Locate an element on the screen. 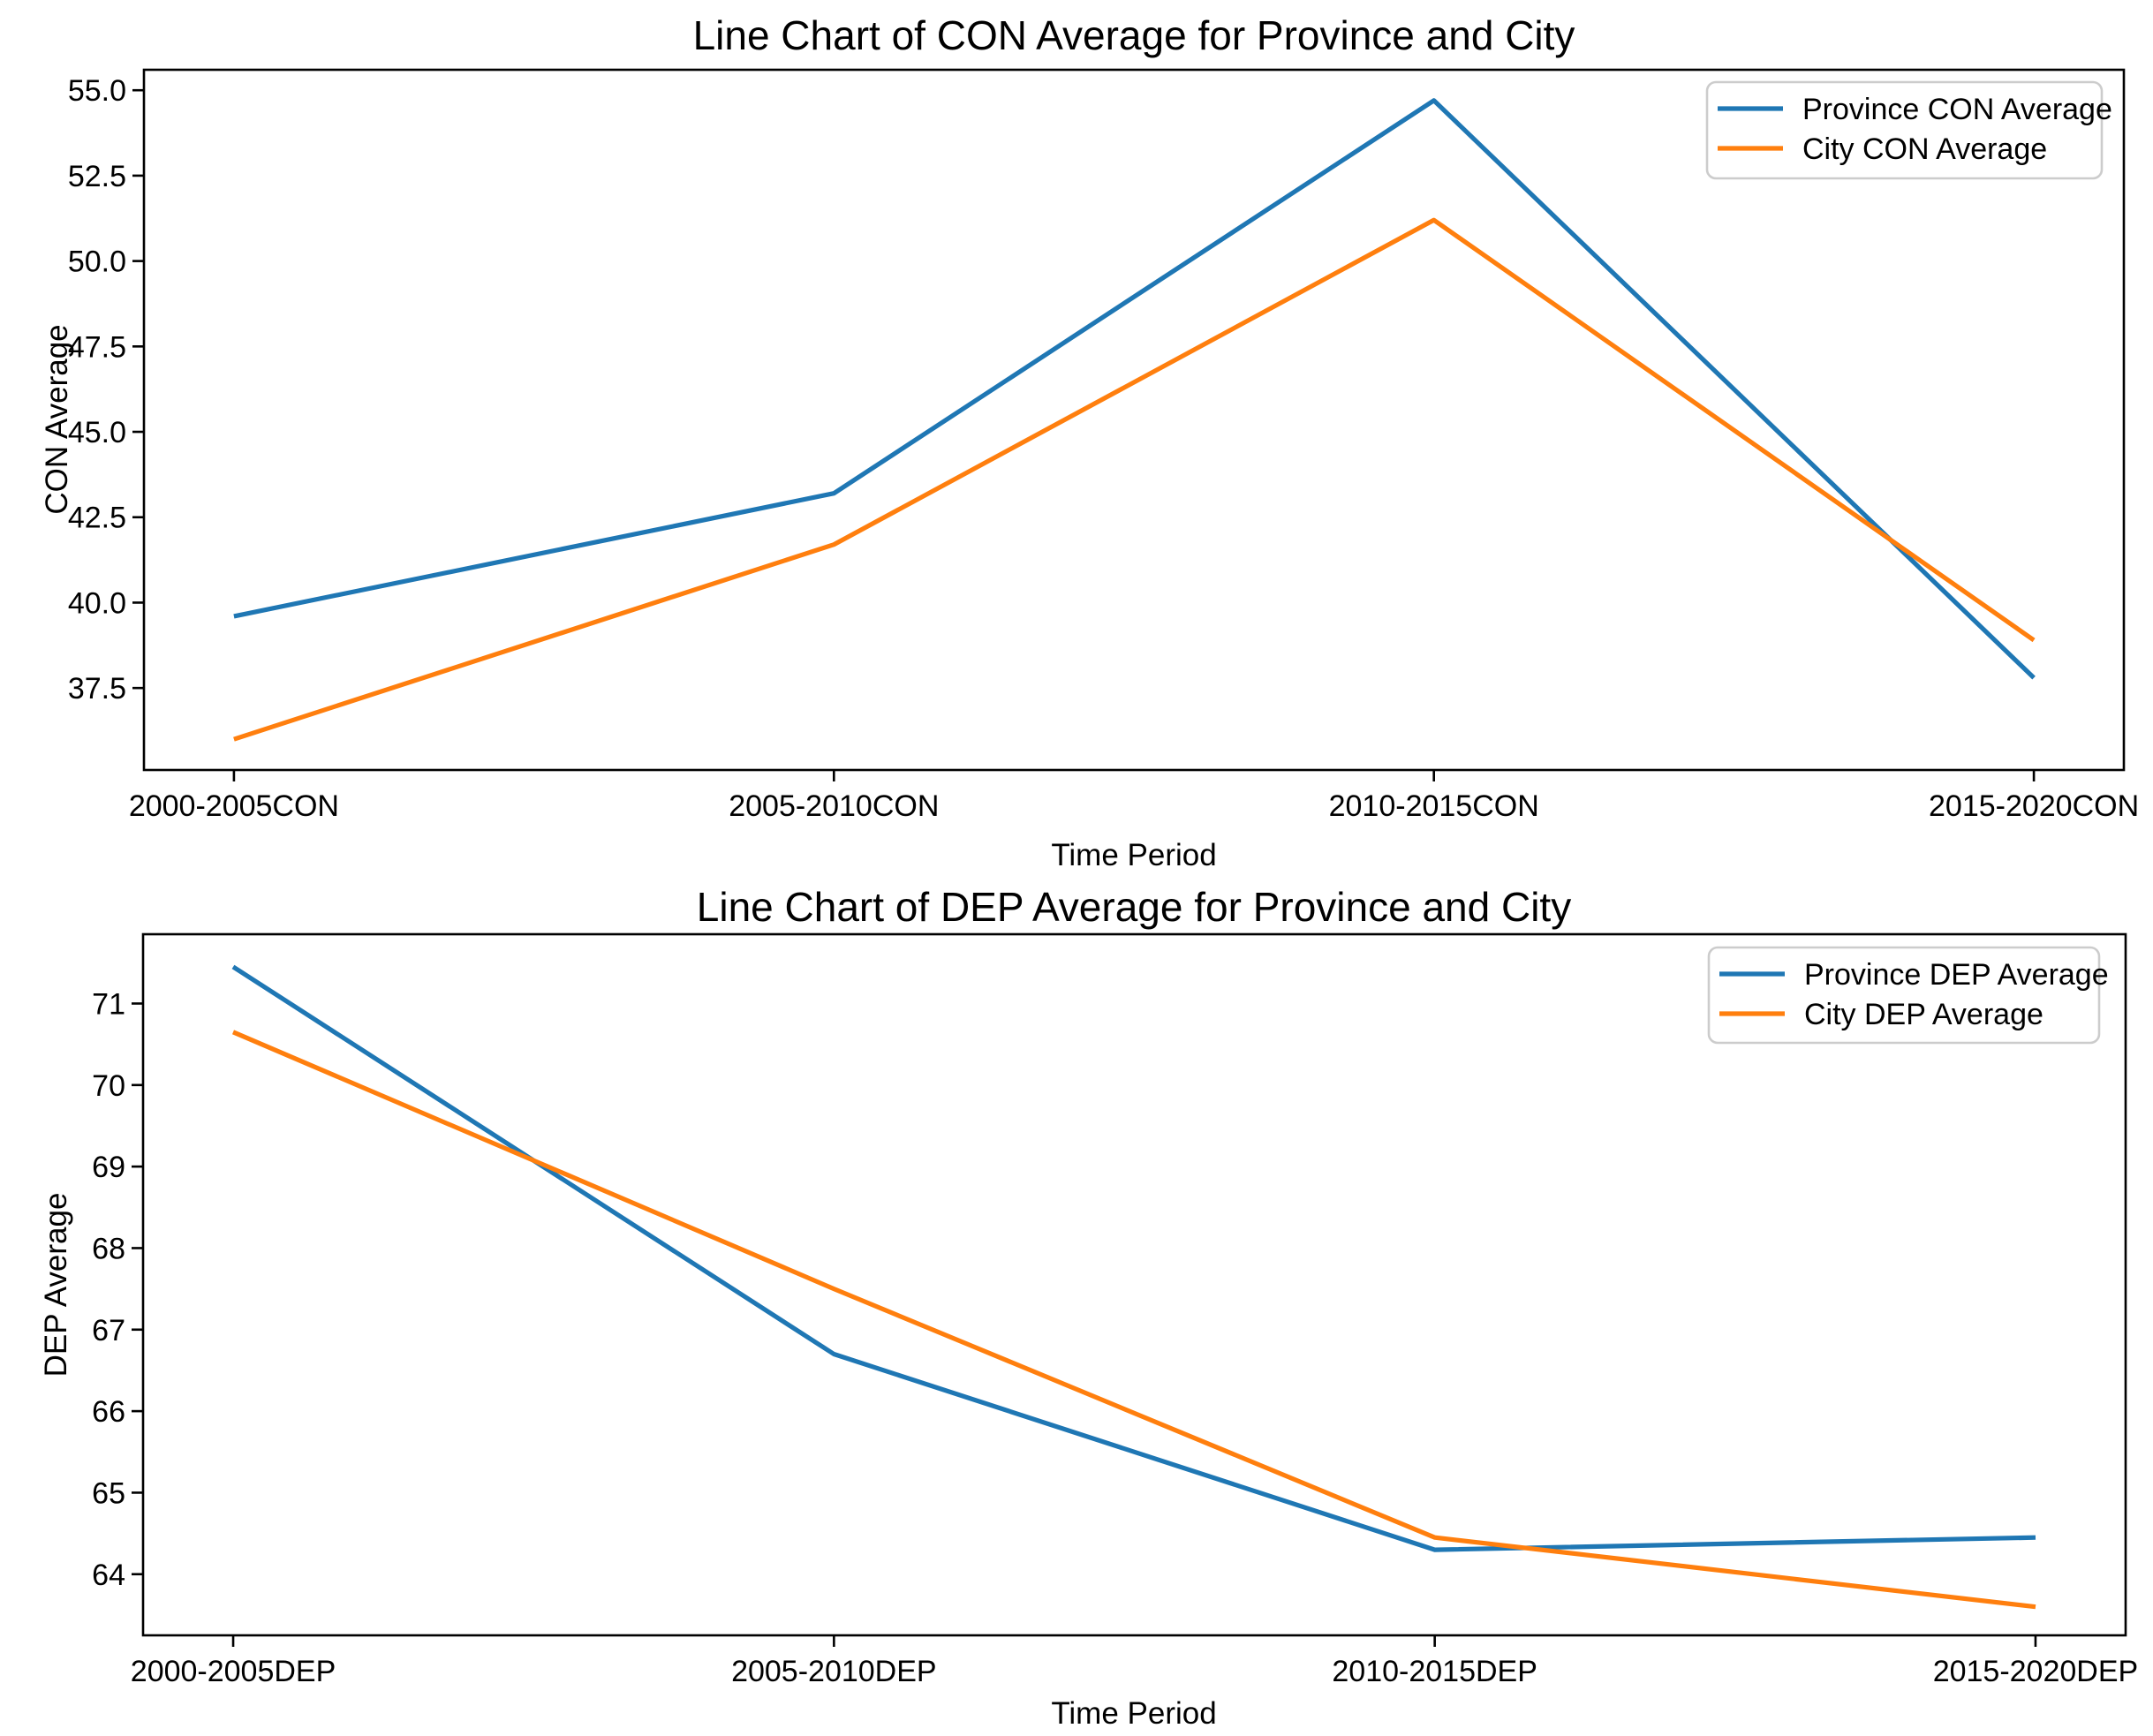 This screenshot has width=2153, height=1736. legend: Province CON Average City CON Average is located at coordinates (1908, 130).